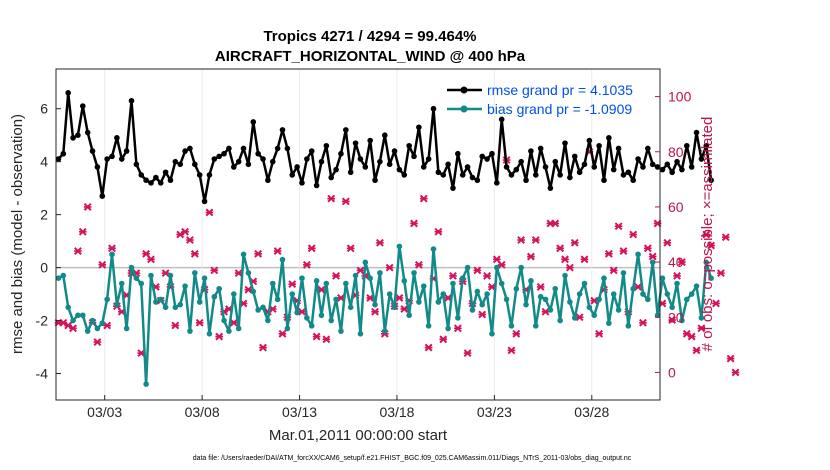  Describe the element at coordinates (17, 234) in the screenshot. I see `y-axis-label: rmse and bias (model - observation)` at that location.